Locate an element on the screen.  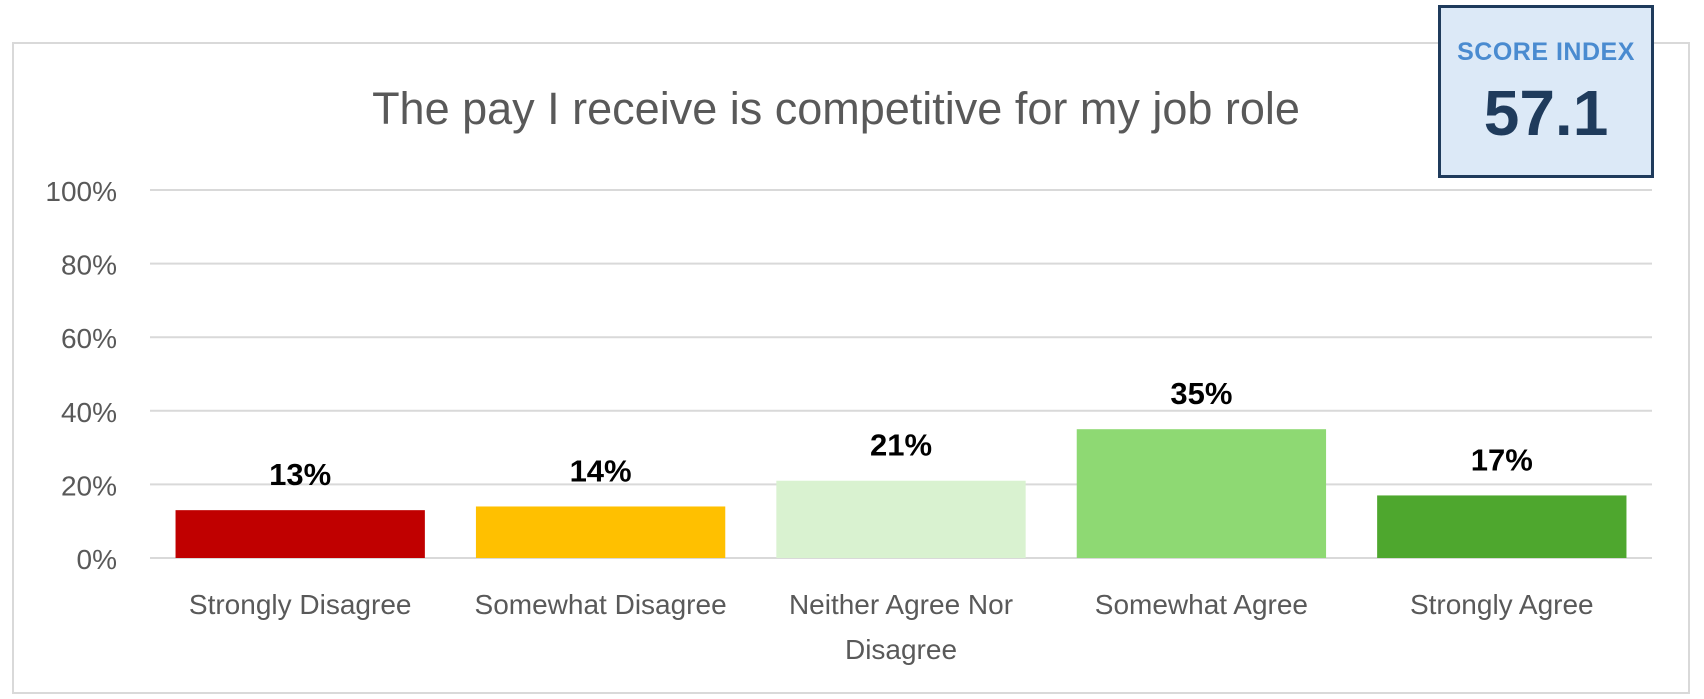
data-label: 13% is located at coordinates (300, 474).